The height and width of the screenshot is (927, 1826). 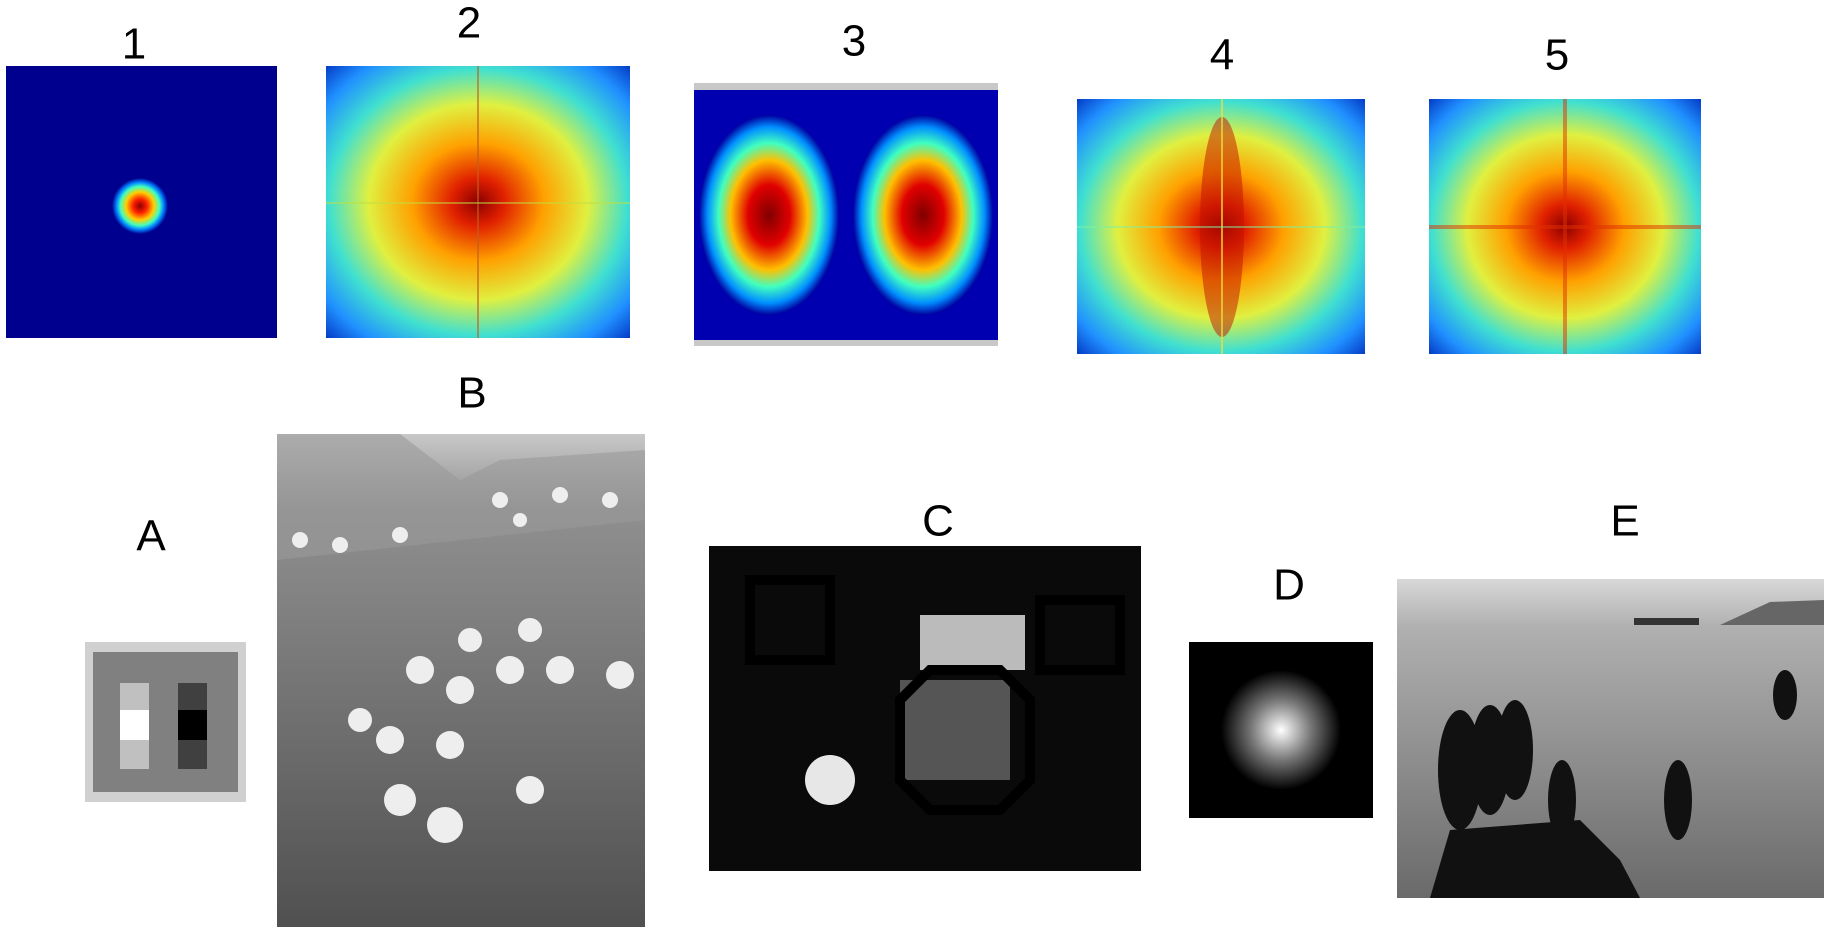 What do you see at coordinates (1610, 738) in the screenshot?
I see `panel-e` at bounding box center [1610, 738].